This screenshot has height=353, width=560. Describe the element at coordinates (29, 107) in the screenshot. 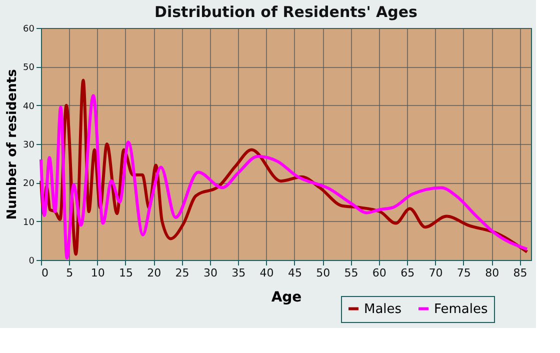

I see `y-tick-label: 40` at that location.